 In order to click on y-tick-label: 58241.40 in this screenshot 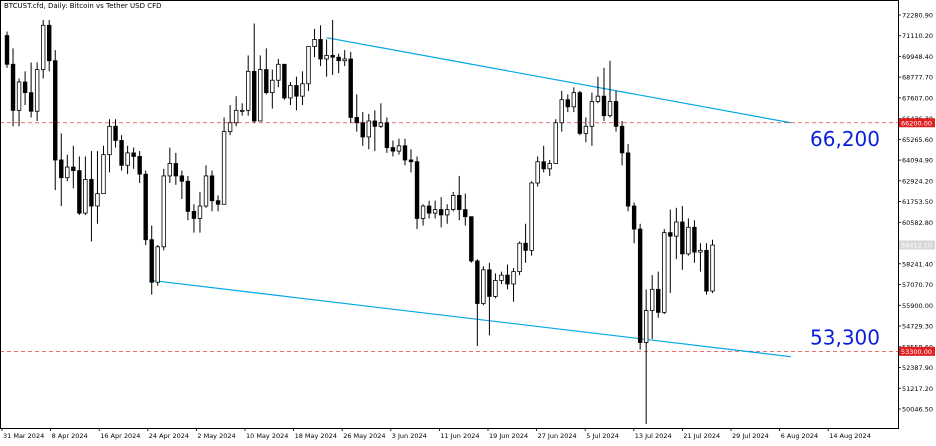, I will do `click(917, 264)`.